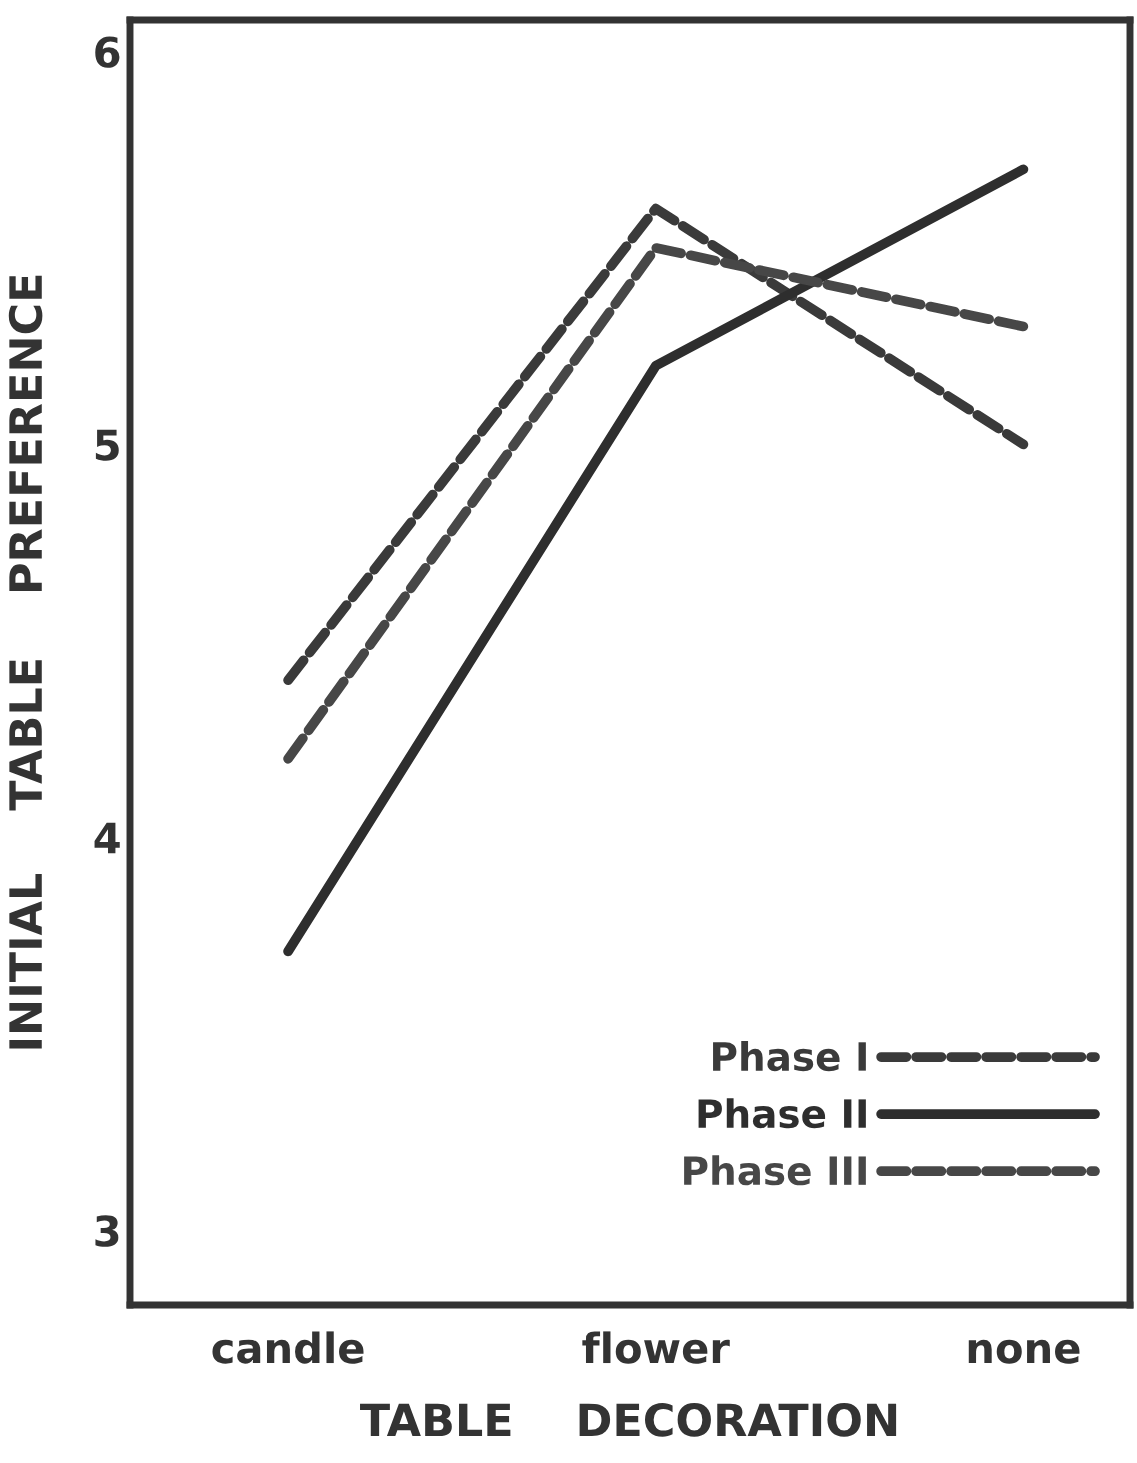 The image size is (1137, 1463). Describe the element at coordinates (628, 1420) in the screenshot. I see `x-axis-title: TABLE DECORATION` at that location.